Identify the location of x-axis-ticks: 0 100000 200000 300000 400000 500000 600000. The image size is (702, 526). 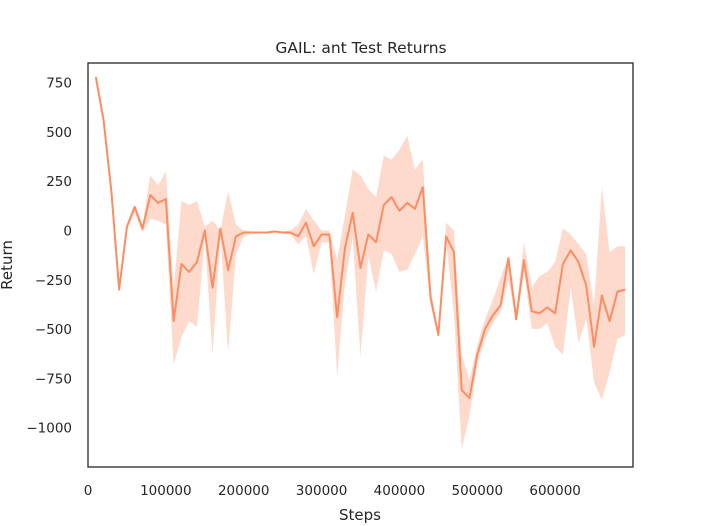
(332, 491).